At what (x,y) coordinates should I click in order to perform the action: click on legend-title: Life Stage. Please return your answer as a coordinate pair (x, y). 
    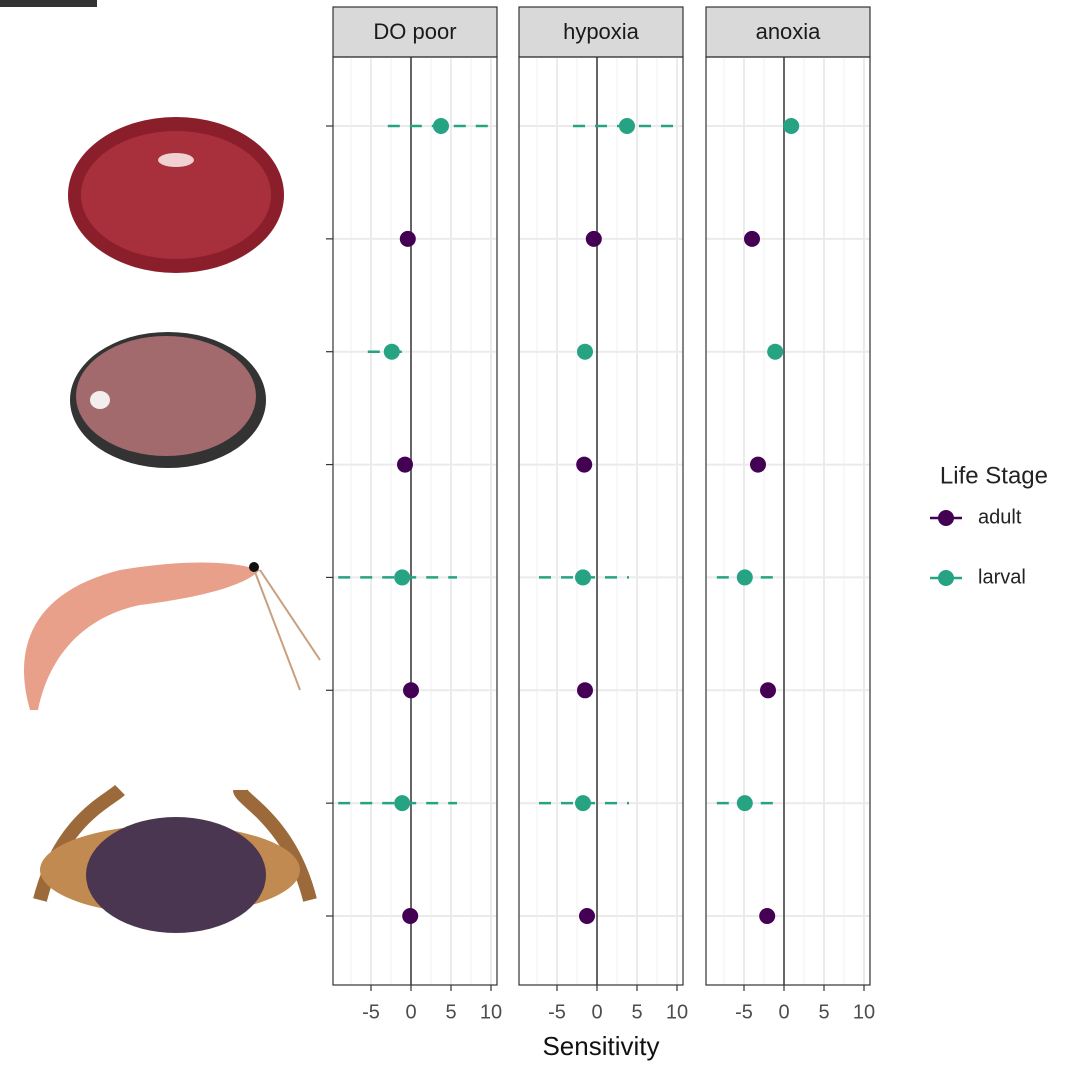
    Looking at the image, I should click on (994, 475).